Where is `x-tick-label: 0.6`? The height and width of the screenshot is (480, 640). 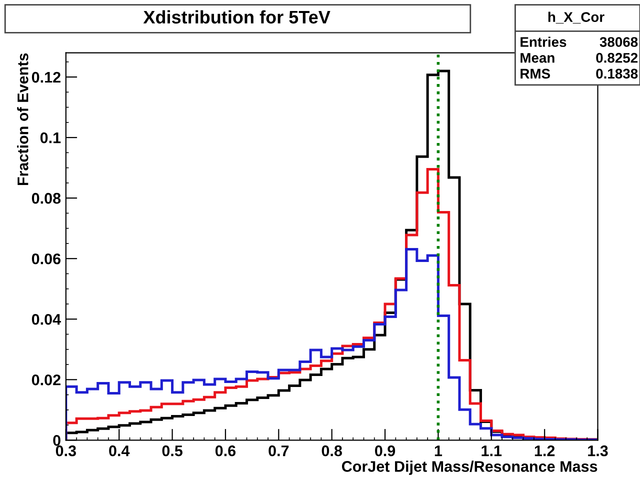
x-tick-label: 0.6 is located at coordinates (225, 450).